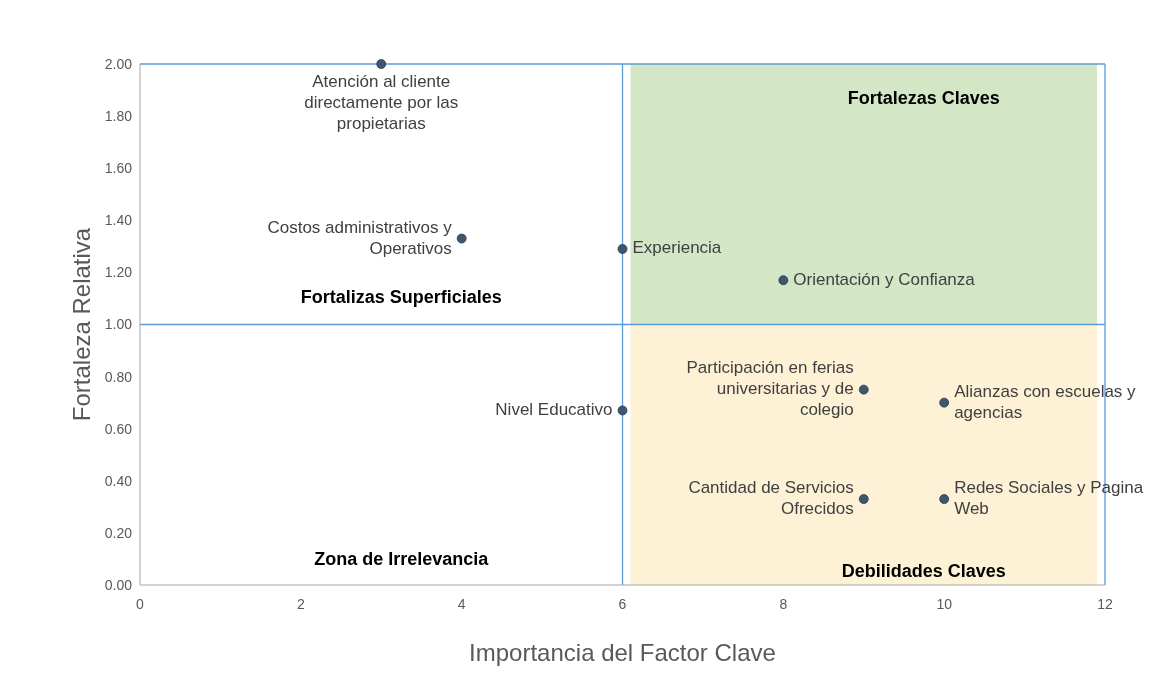  What do you see at coordinates (1049, 498) in the screenshot?
I see `annotation: Redes Sociales y Pagina Web` at bounding box center [1049, 498].